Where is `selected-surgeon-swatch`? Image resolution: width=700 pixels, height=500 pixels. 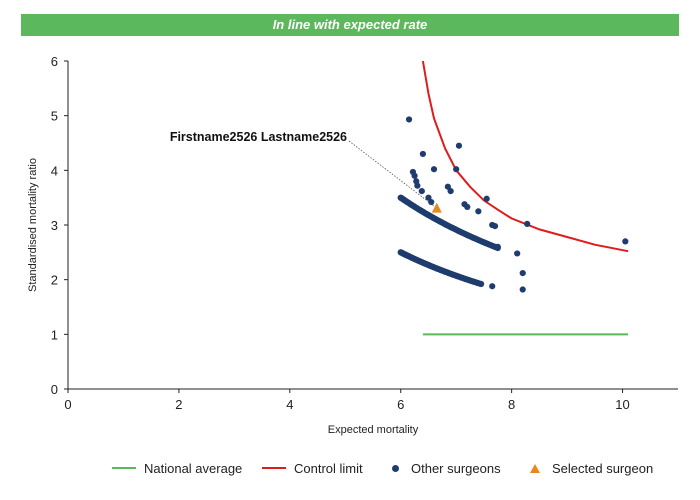
selected-surgeon-swatch is located at coordinates (535, 468).